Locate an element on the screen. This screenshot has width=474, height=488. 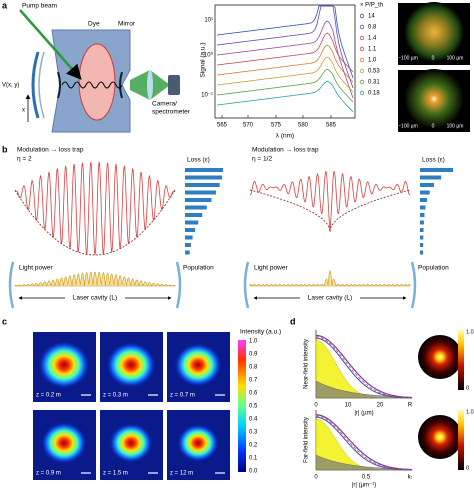
label: λ (nm) is located at coordinates (285, 136).